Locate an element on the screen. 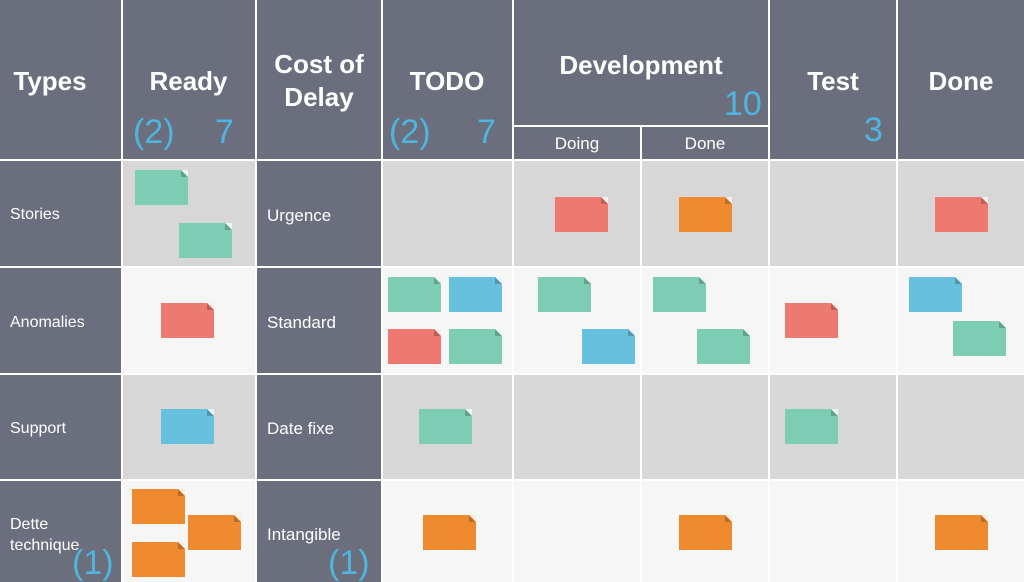 The width and height of the screenshot is (1024, 582). ready-wip-limit: 7 is located at coordinates (224, 132).